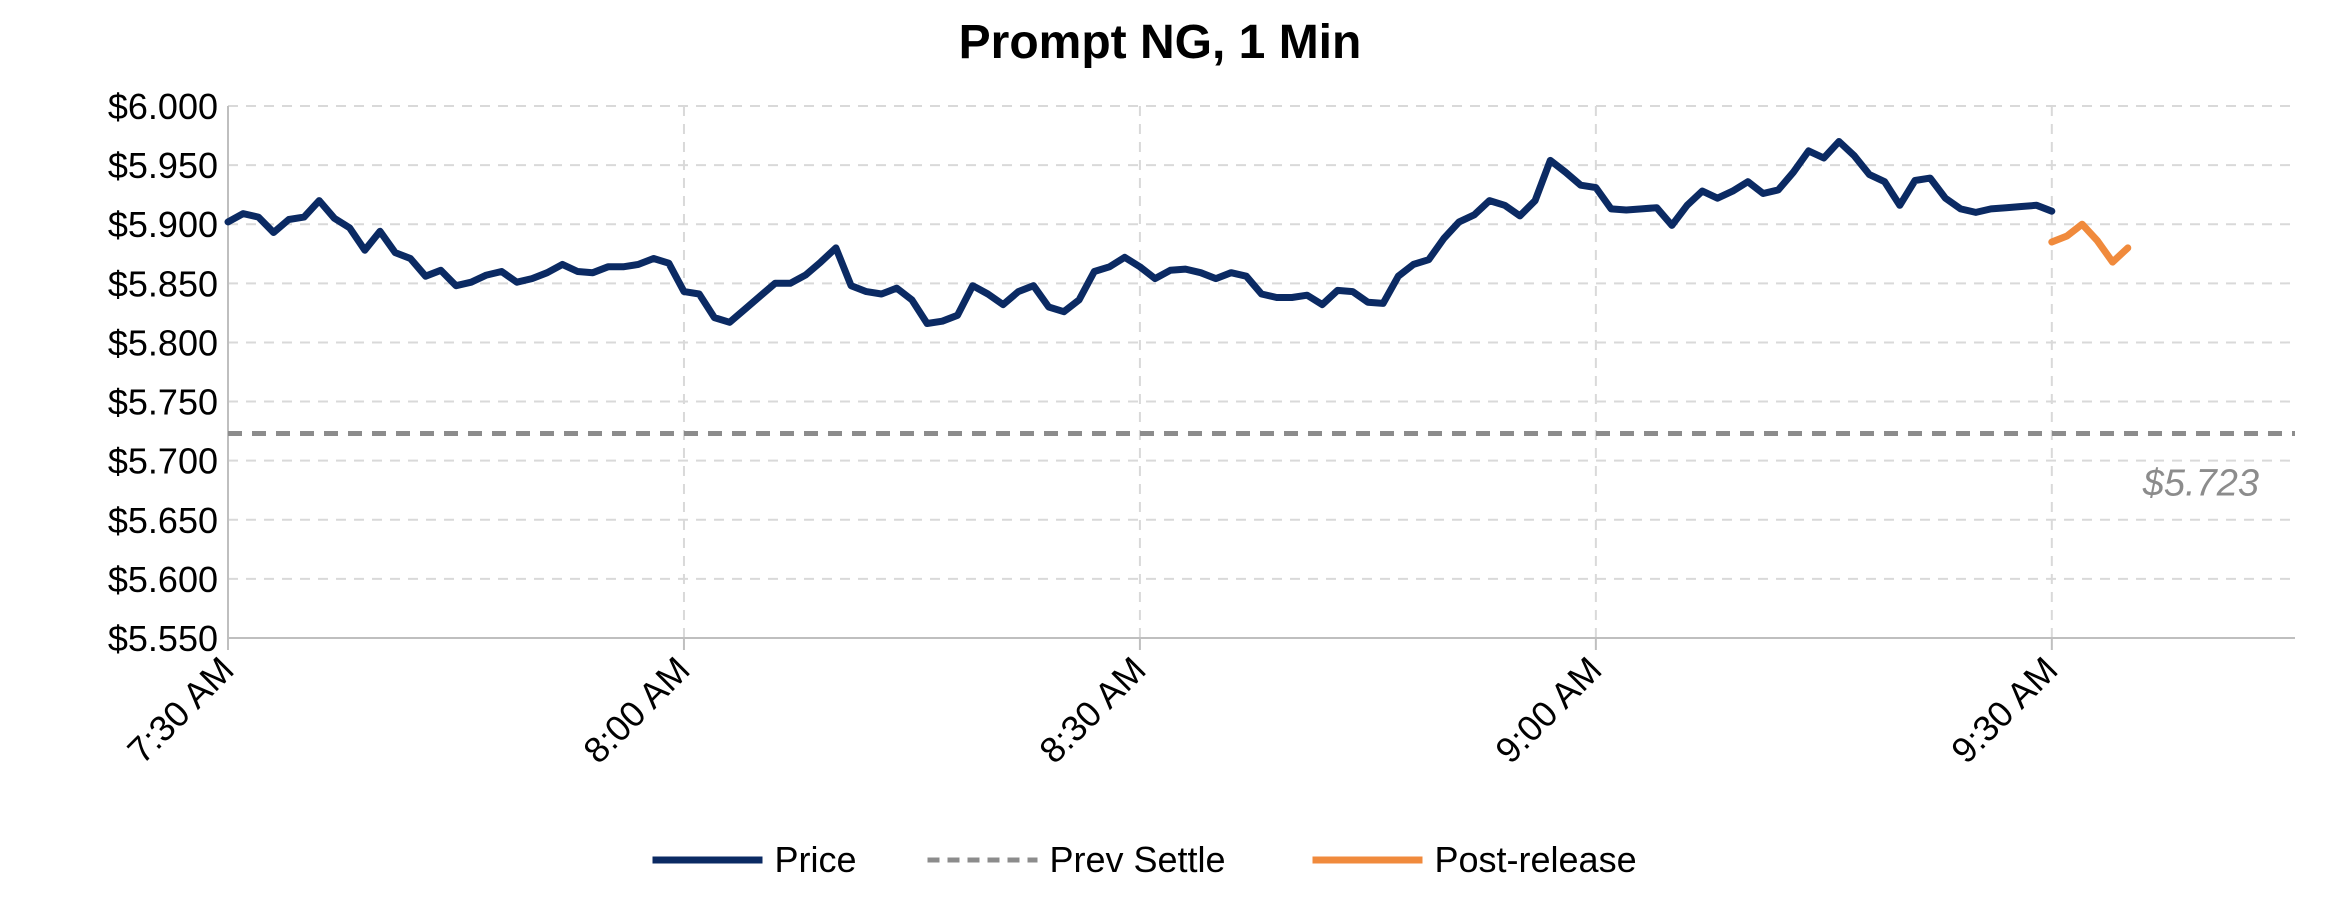  I want to click on y-tick-label: $5.850, so click(163, 283).